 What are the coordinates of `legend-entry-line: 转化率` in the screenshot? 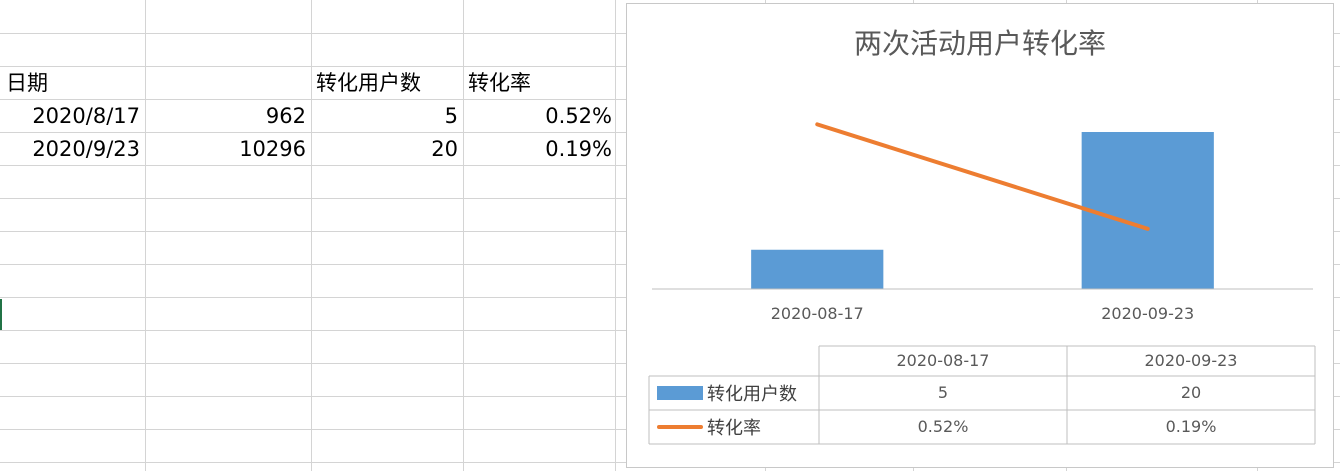 It's located at (709, 427).